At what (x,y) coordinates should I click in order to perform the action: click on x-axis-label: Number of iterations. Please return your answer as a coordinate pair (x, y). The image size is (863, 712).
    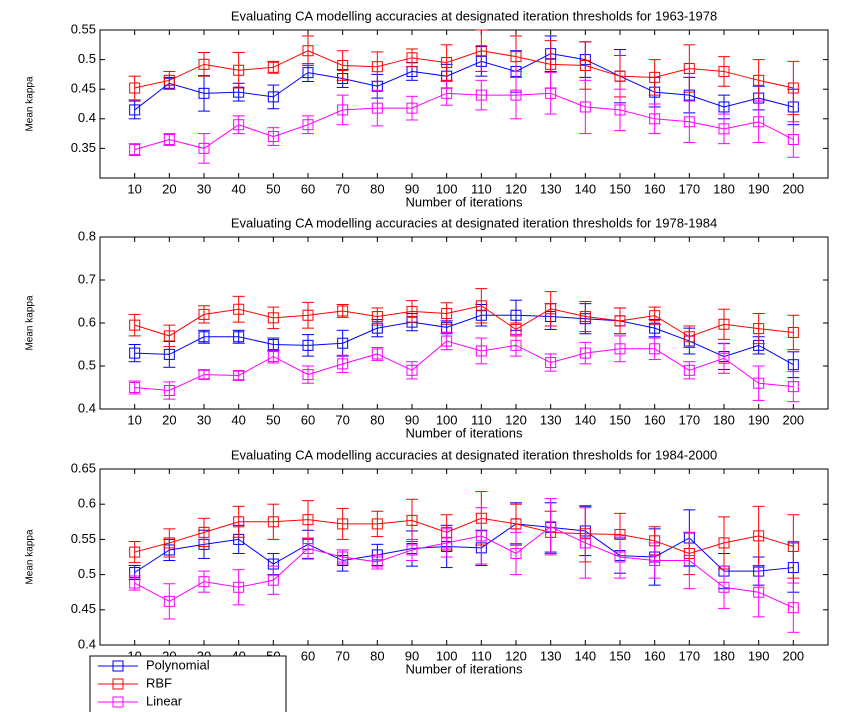
    Looking at the image, I should click on (464, 201).